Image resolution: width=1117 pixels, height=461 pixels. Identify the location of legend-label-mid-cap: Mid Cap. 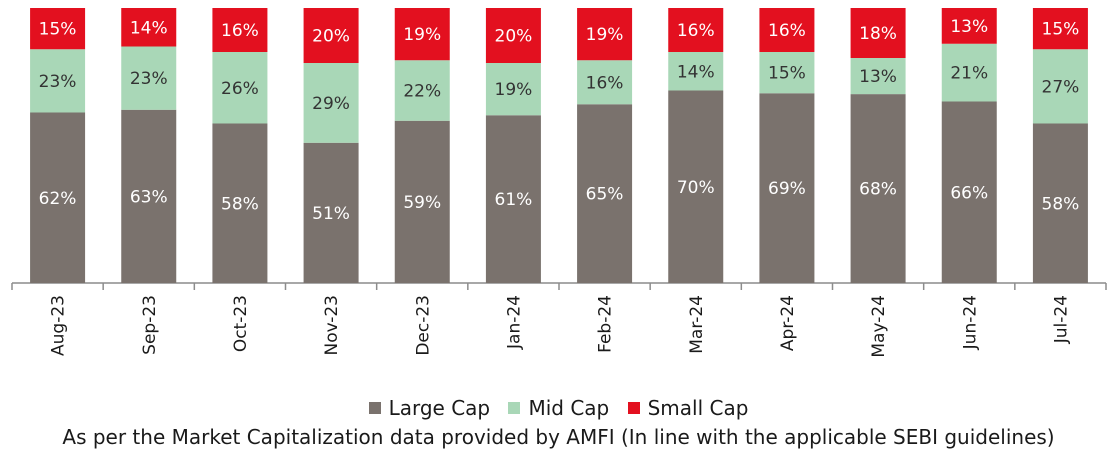
(569, 408).